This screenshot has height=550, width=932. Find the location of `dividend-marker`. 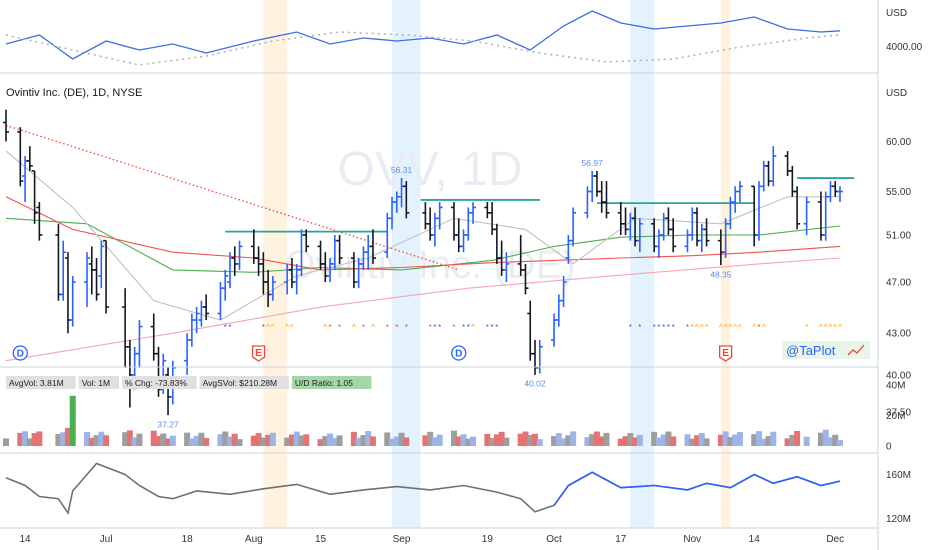

dividend-marker is located at coordinates (459, 353).